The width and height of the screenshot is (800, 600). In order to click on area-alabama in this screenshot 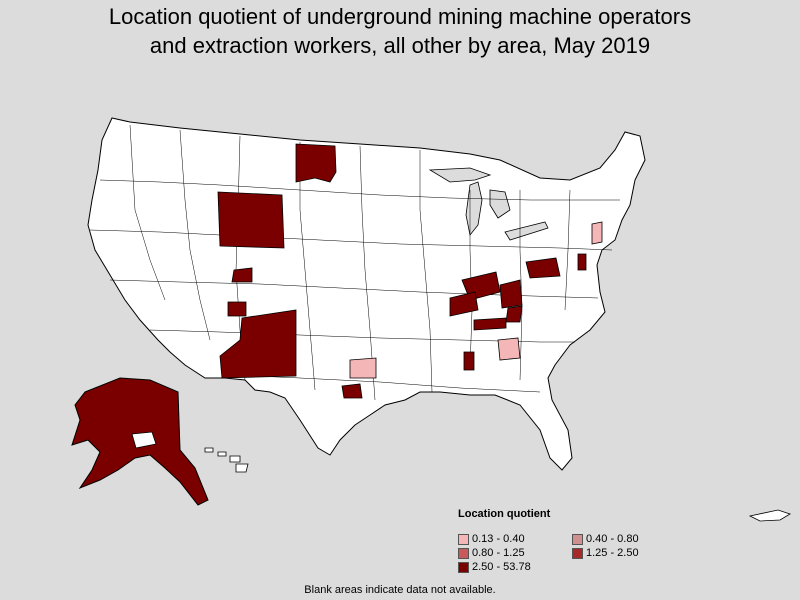, I will do `click(469, 361)`.